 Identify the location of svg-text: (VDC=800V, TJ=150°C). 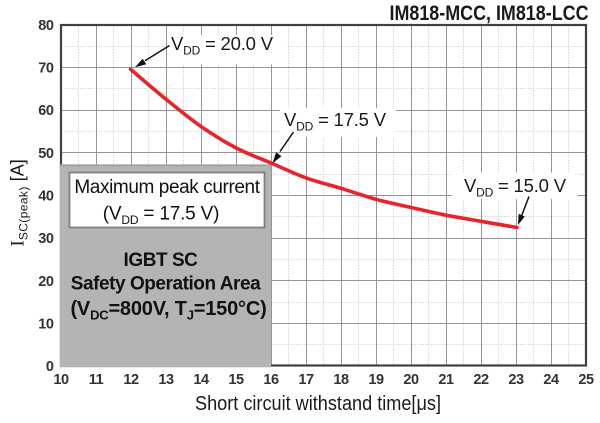
(168, 310).